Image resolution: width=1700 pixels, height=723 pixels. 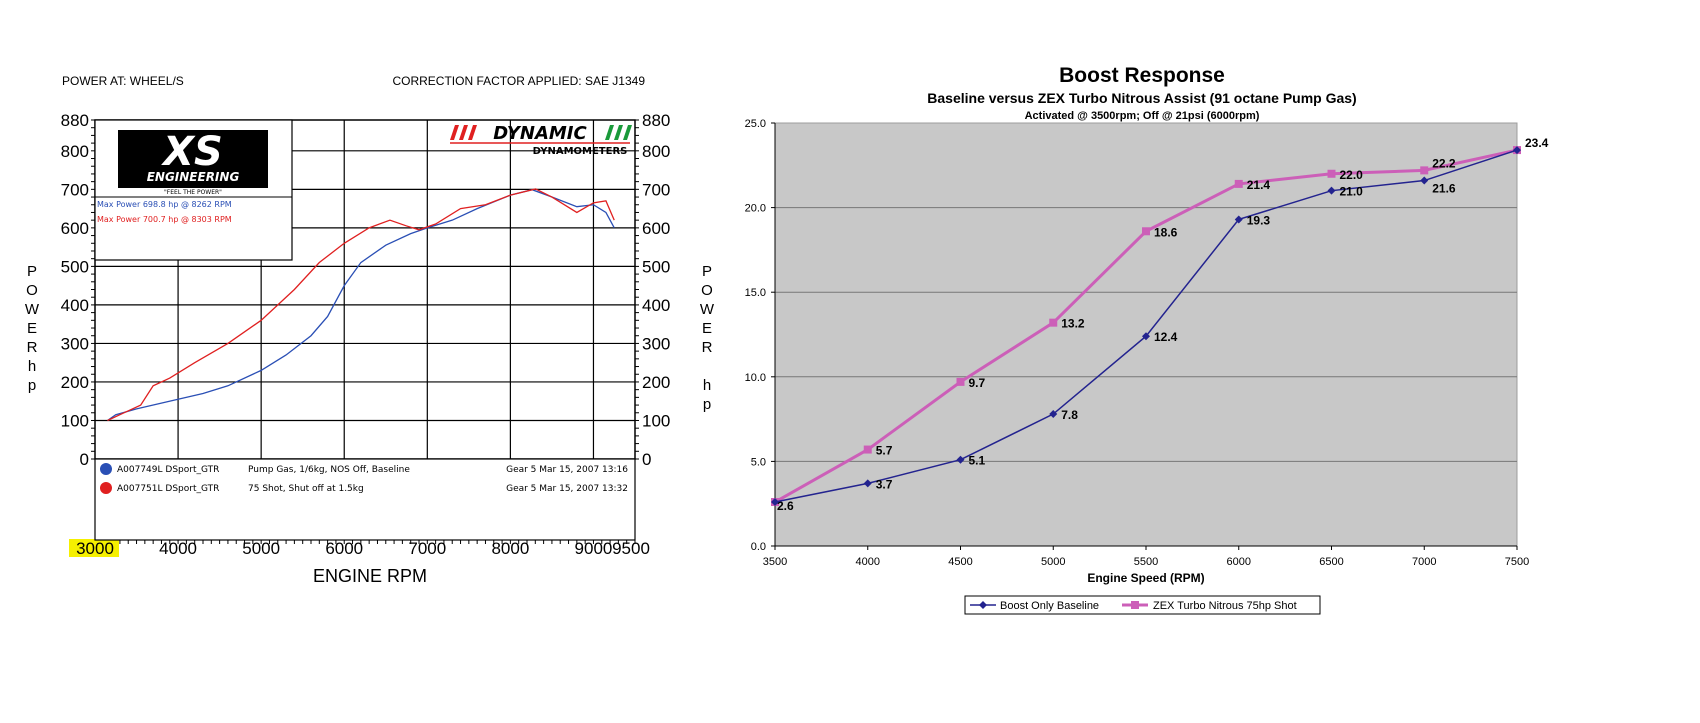 What do you see at coordinates (755, 209) in the screenshot?
I see `boost-y-tick-label: 20.0` at bounding box center [755, 209].